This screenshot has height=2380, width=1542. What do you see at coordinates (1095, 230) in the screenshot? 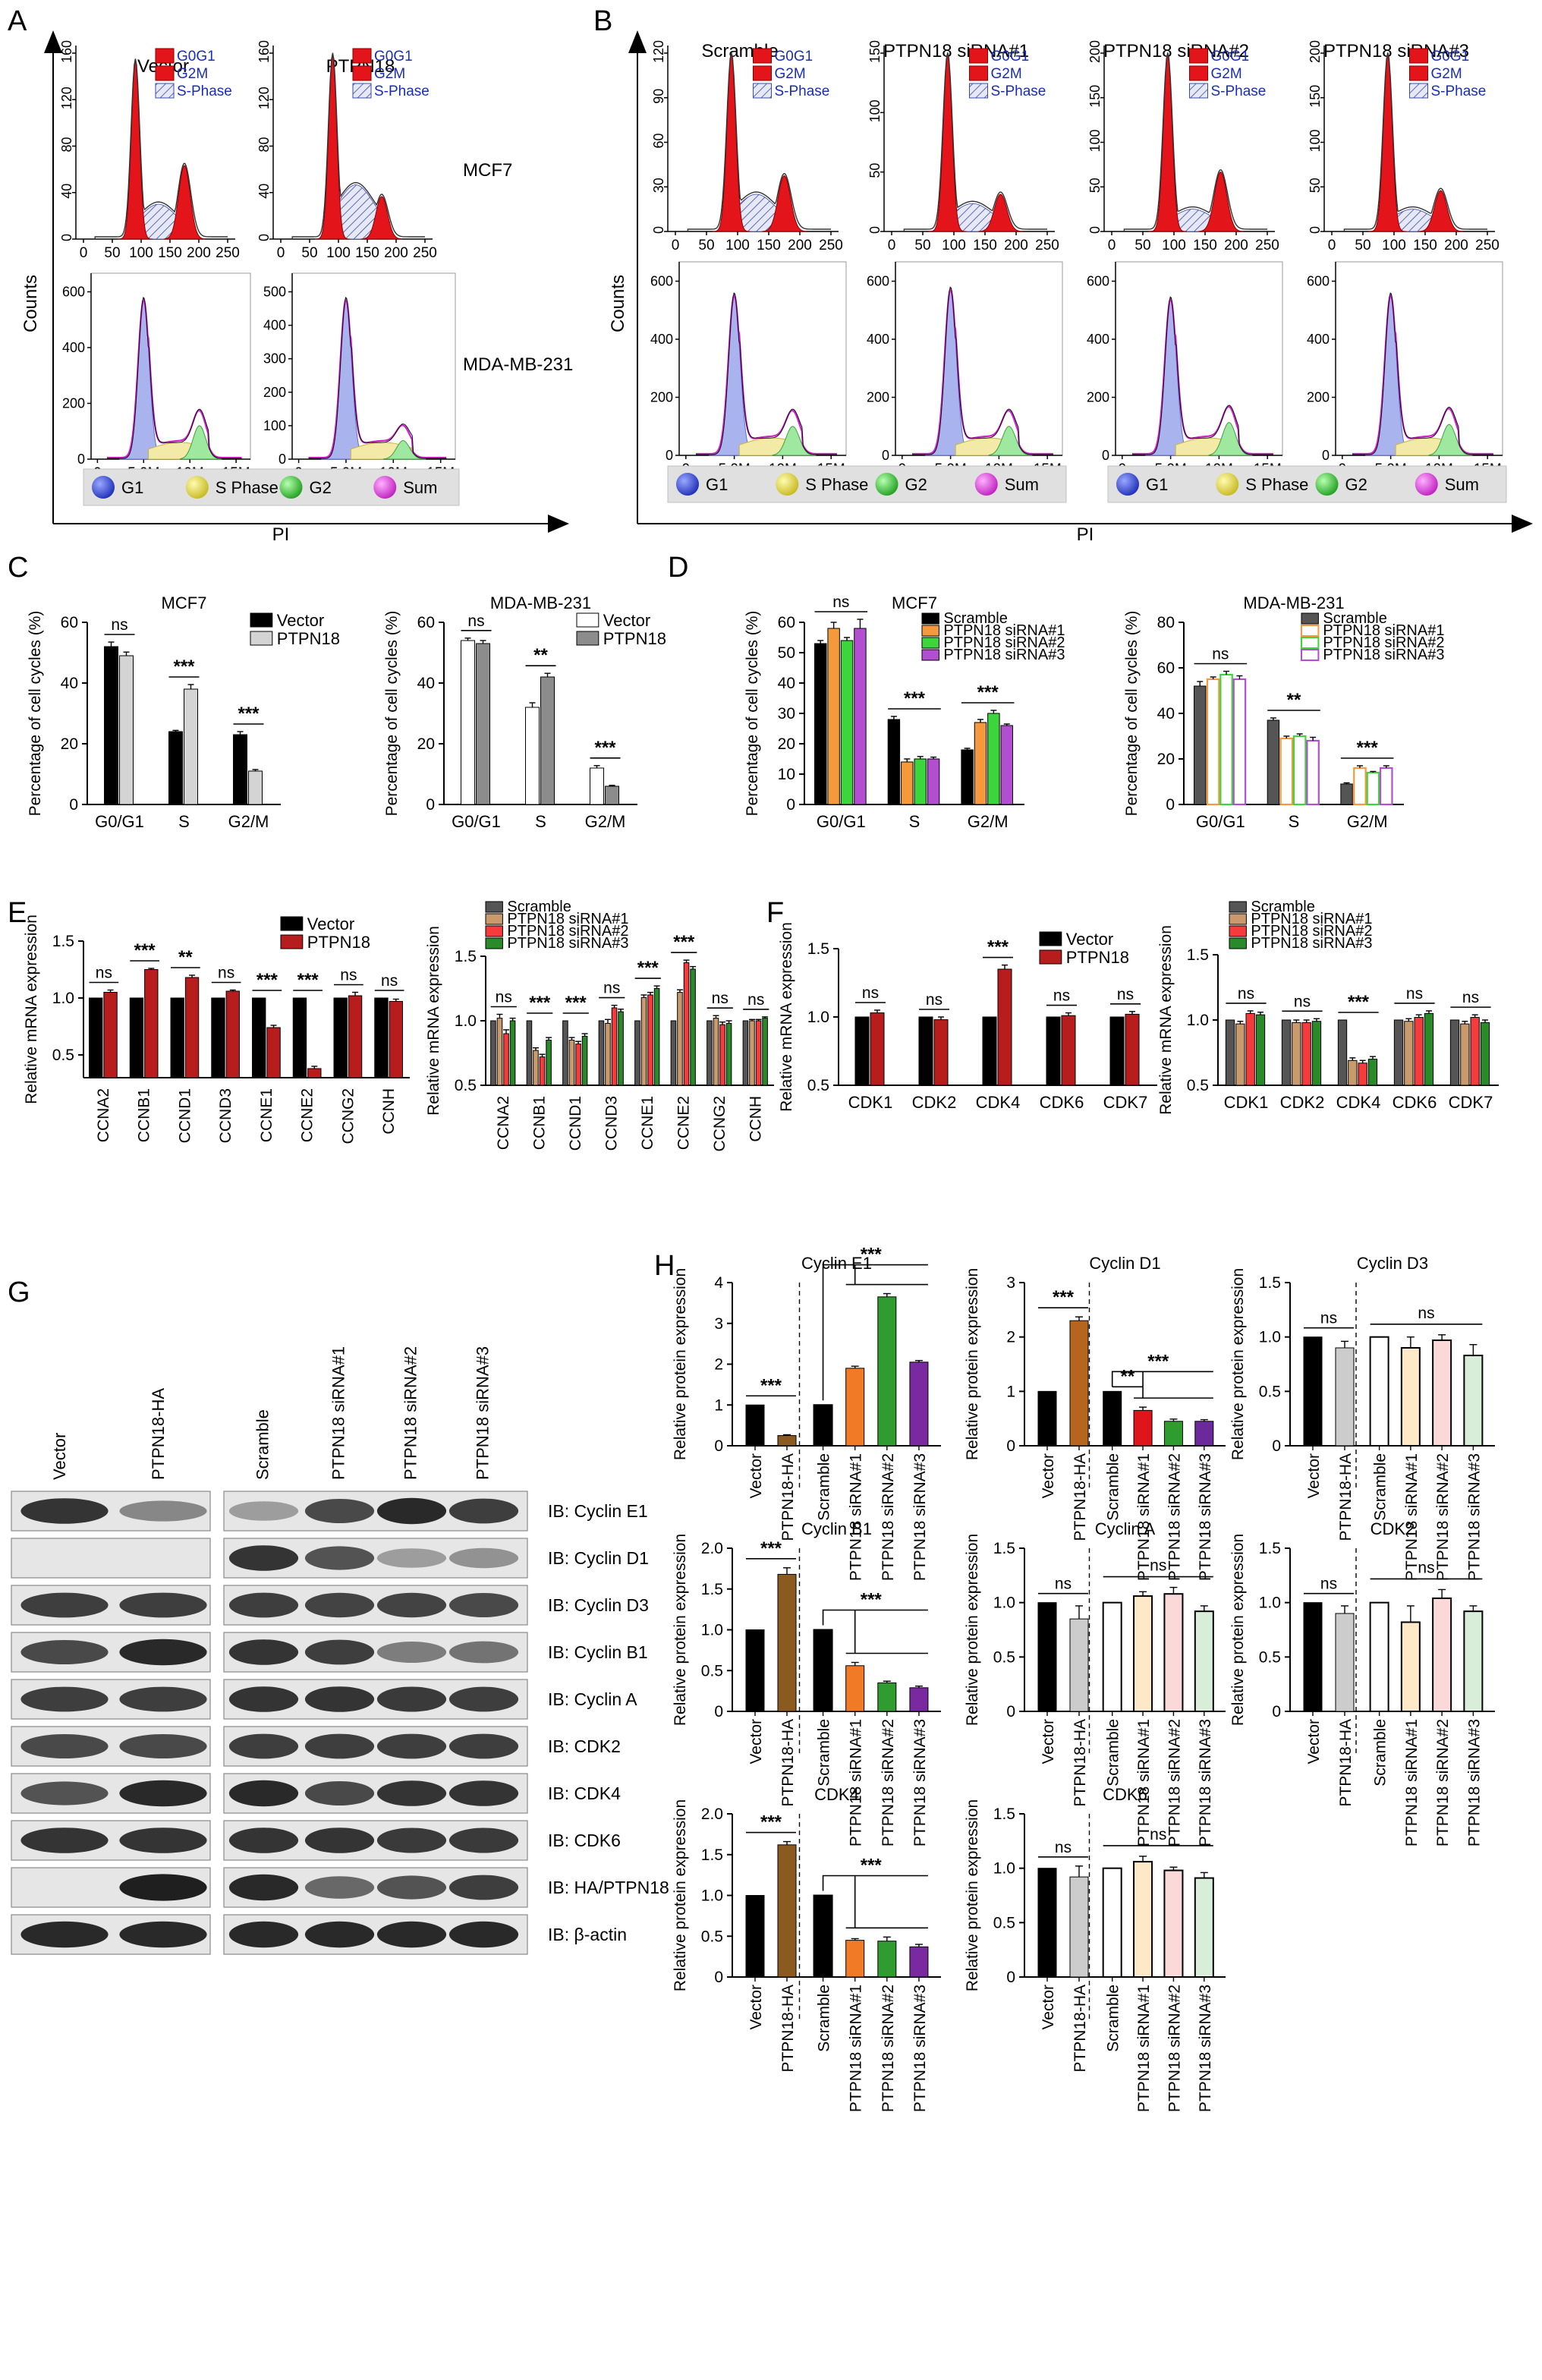
I see `b-top-2-ytick-label: 0` at bounding box center [1095, 230].